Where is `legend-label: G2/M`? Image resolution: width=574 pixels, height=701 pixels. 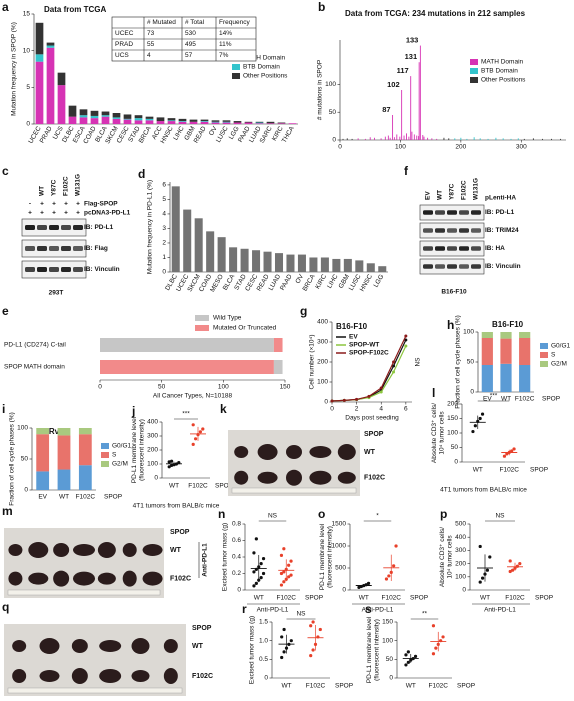 legend-label: G2/M is located at coordinates (559, 364).